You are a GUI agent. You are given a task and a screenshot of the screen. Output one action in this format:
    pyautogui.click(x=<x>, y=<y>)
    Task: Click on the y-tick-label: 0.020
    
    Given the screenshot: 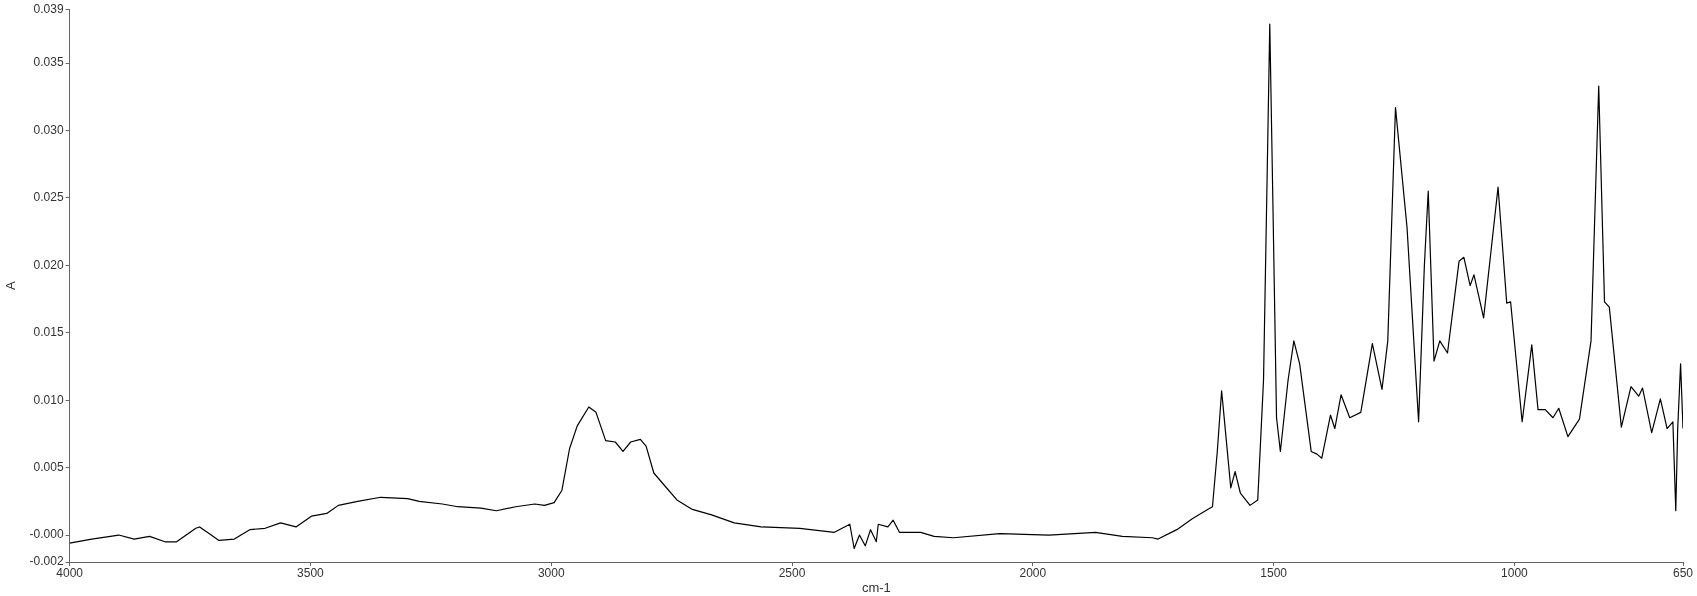 What is the action you would take?
    pyautogui.click(x=48, y=264)
    